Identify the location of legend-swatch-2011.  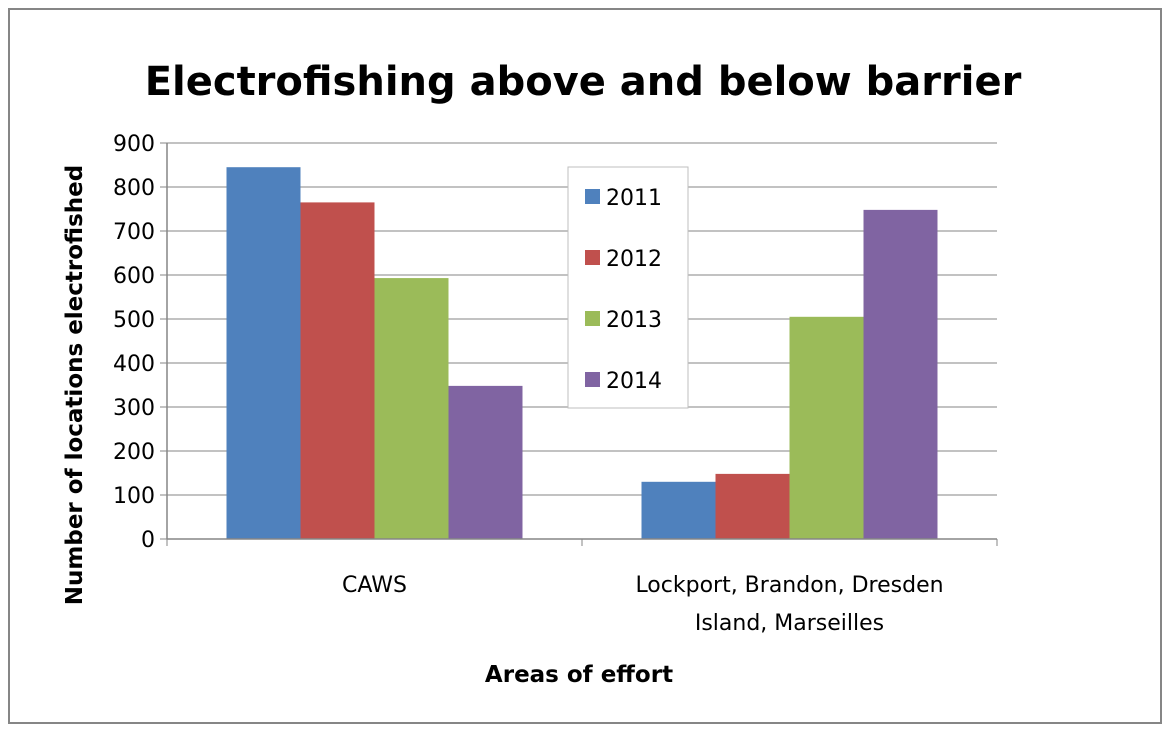
(592, 196).